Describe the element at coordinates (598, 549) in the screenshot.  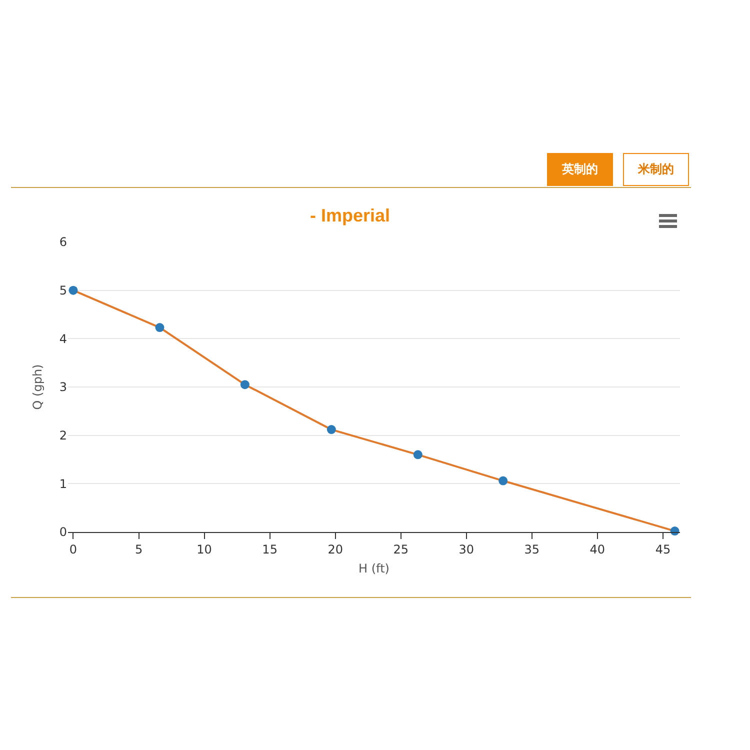
I see `x-tick-label: 40` at that location.